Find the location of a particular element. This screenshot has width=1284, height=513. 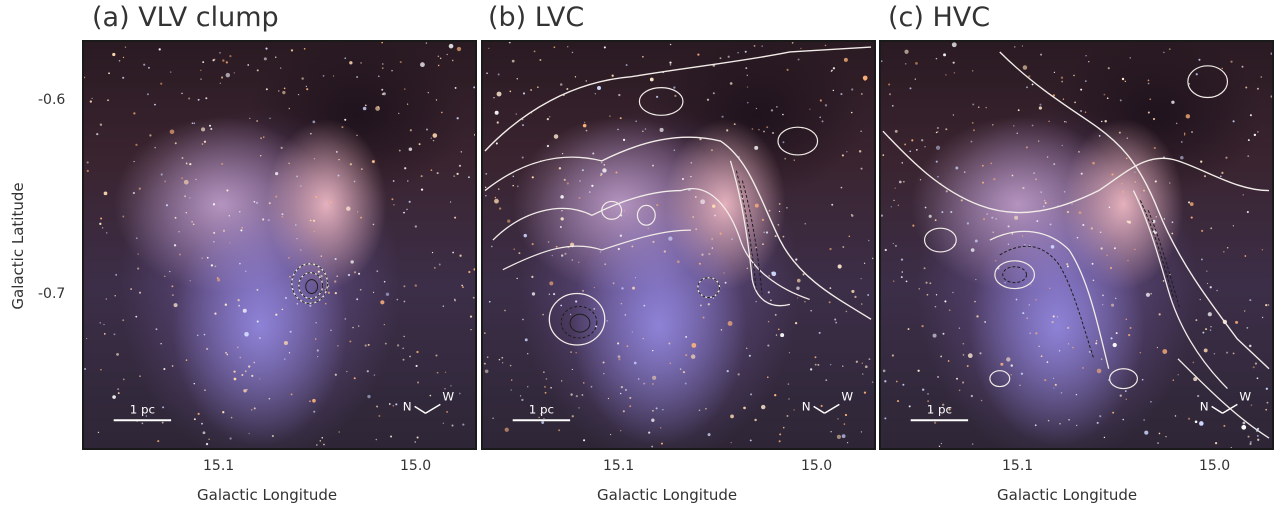

x-tick-15-1-a: 15.1 is located at coordinates (219, 466).